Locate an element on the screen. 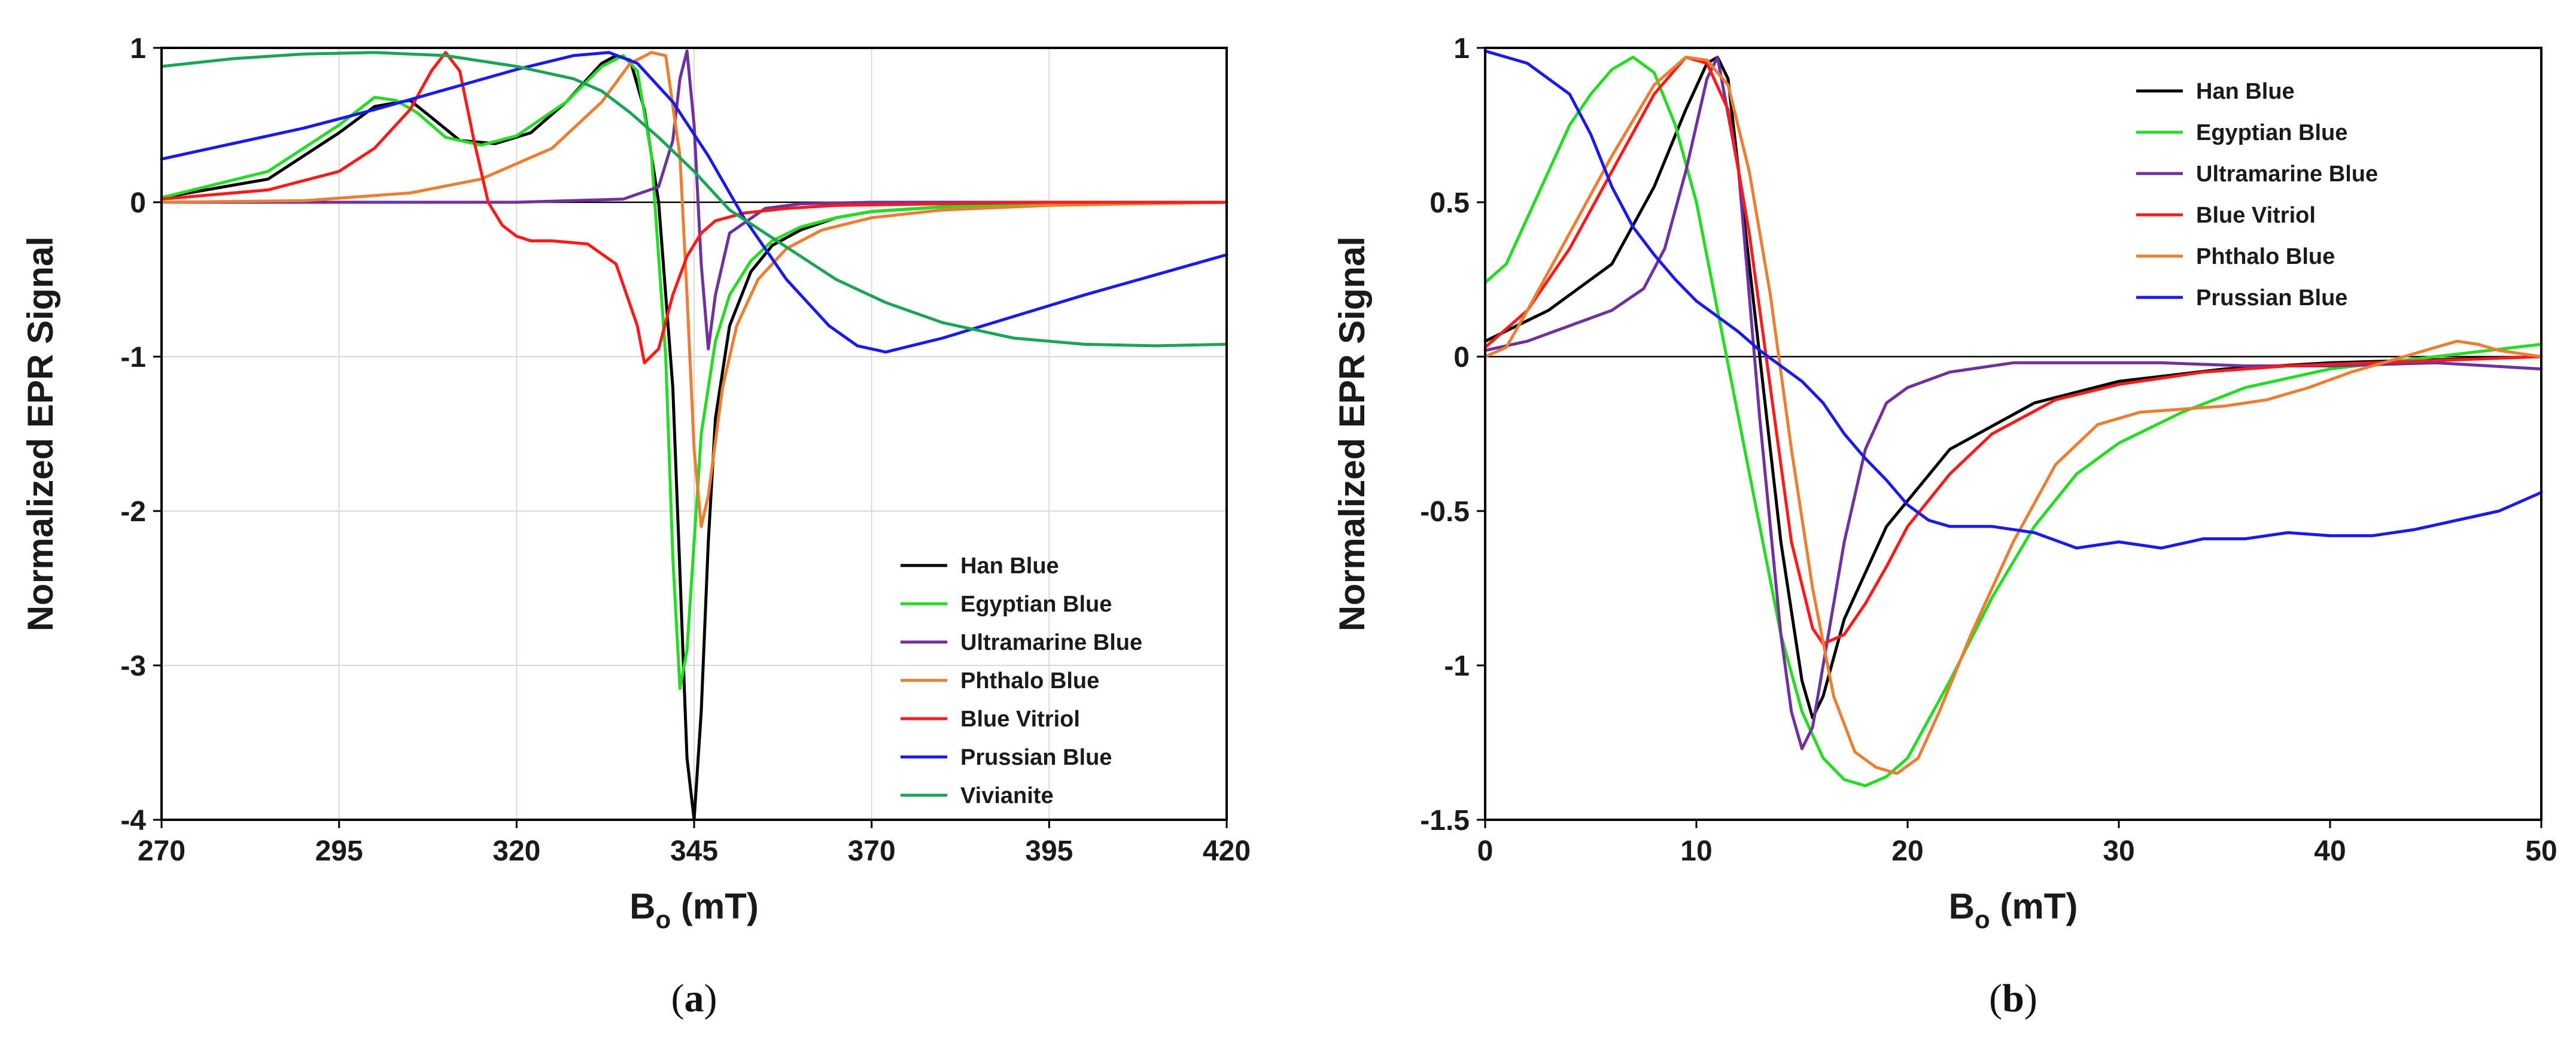 The width and height of the screenshot is (2576, 1037). y-tick-label: -4 is located at coordinates (133, 821).